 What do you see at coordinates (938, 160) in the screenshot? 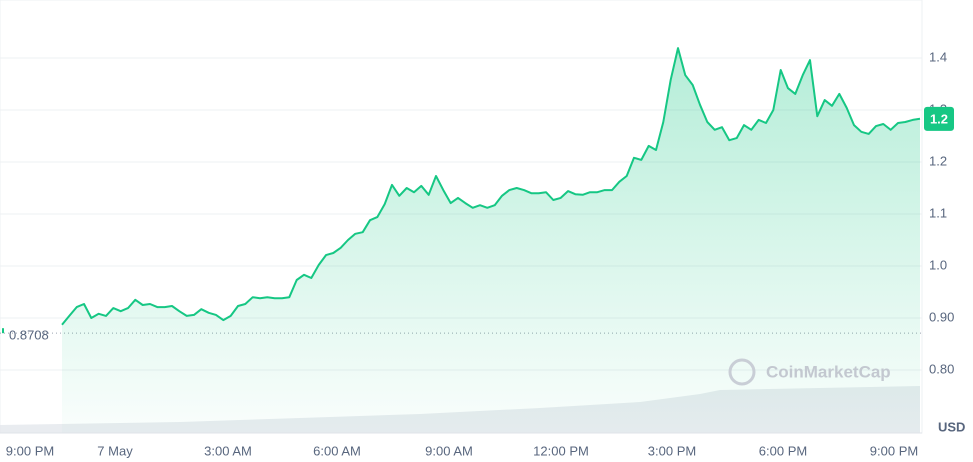
I see `y-tick-label: 1.2` at bounding box center [938, 160].